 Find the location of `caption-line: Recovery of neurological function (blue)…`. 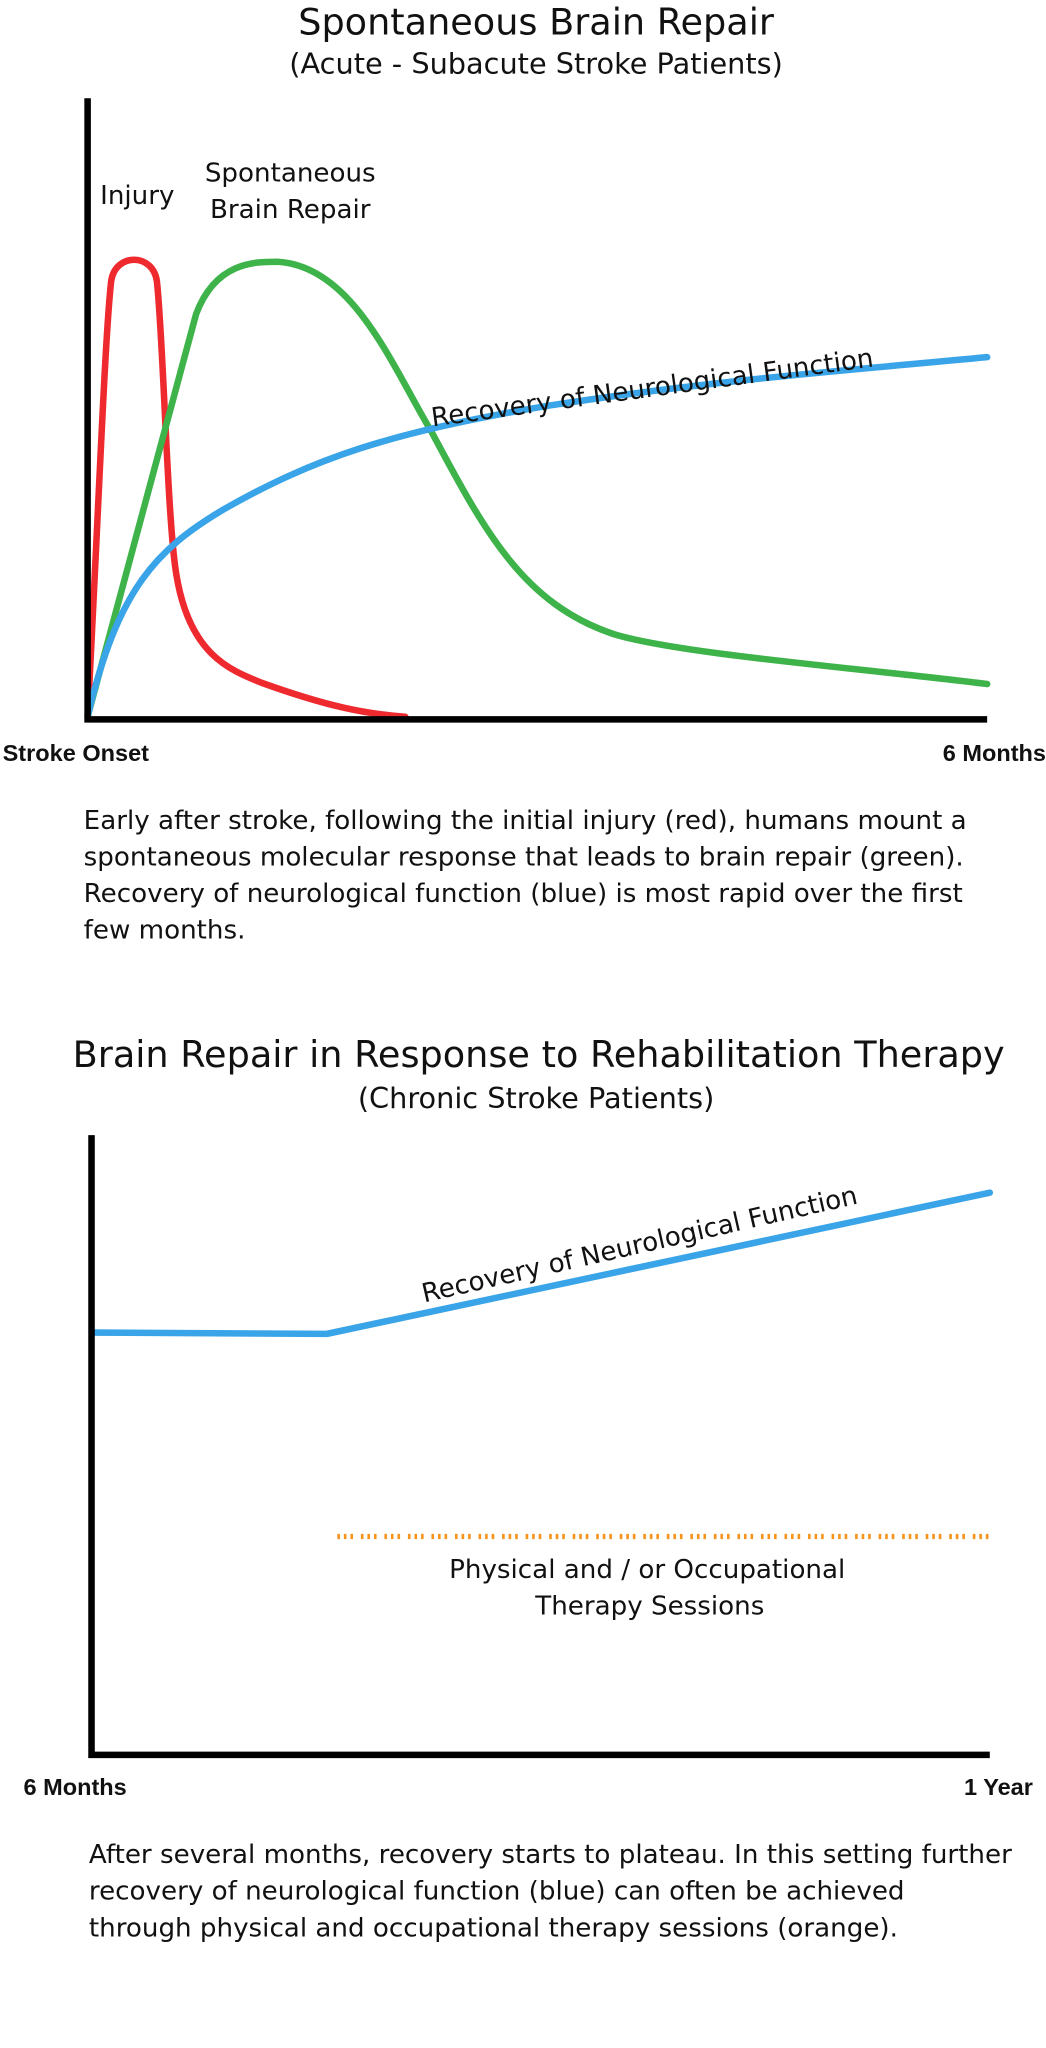

caption-line: Recovery of neurological function (blue)… is located at coordinates (523, 894).